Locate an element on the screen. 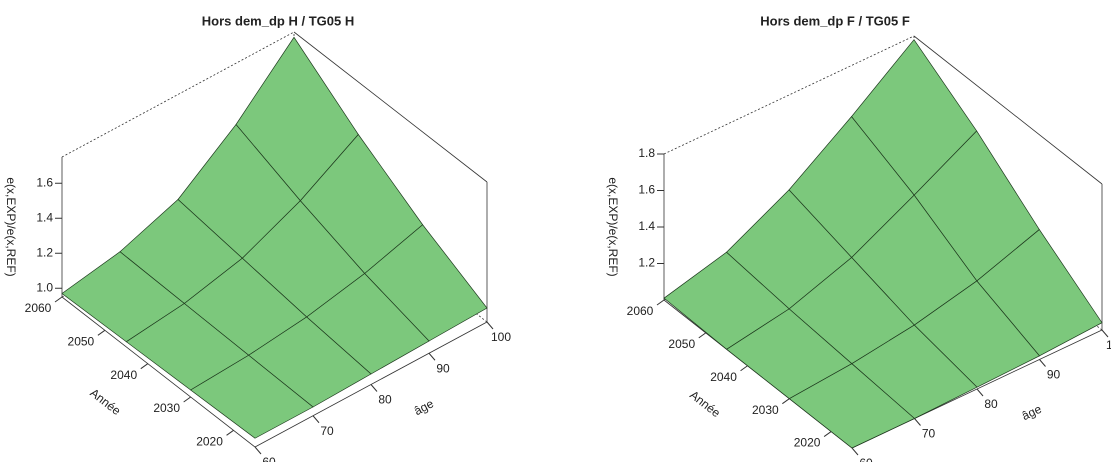  chart-title: Hors dem_dp H / TG05 H is located at coordinates (278, 20).